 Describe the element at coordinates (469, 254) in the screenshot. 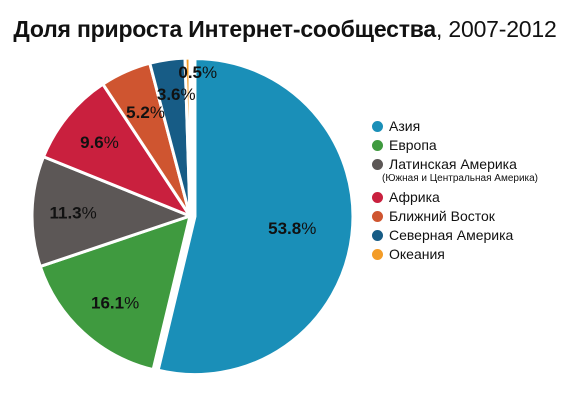

I see `legend-item-7: Океания` at that location.